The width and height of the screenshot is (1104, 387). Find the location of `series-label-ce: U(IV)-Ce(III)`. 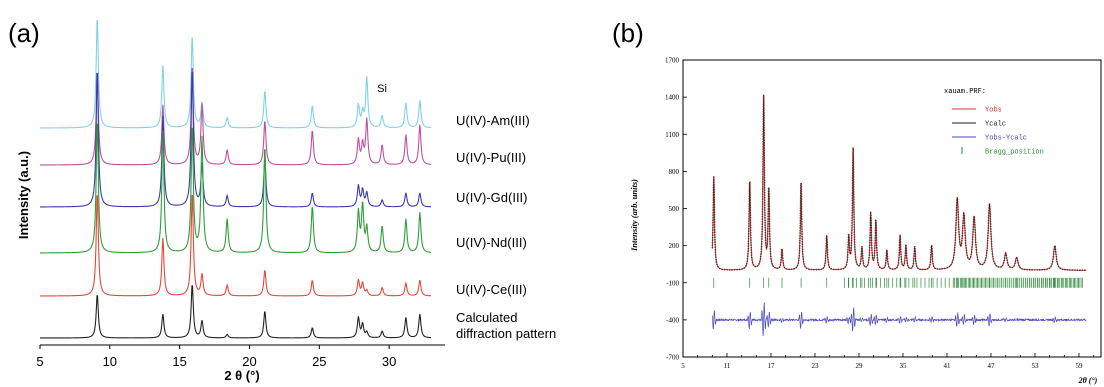

series-label-ce: U(IV)-Ce(III) is located at coordinates (491, 289).